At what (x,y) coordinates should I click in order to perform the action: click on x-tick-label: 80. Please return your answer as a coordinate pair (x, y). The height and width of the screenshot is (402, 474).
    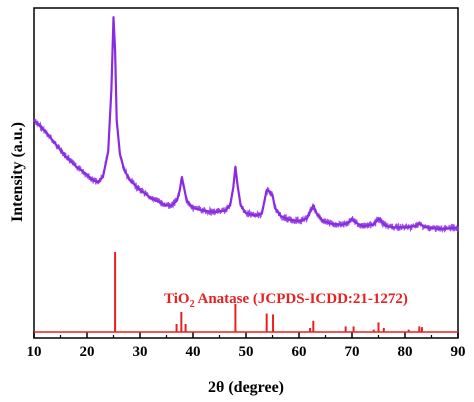
    Looking at the image, I should click on (405, 352).